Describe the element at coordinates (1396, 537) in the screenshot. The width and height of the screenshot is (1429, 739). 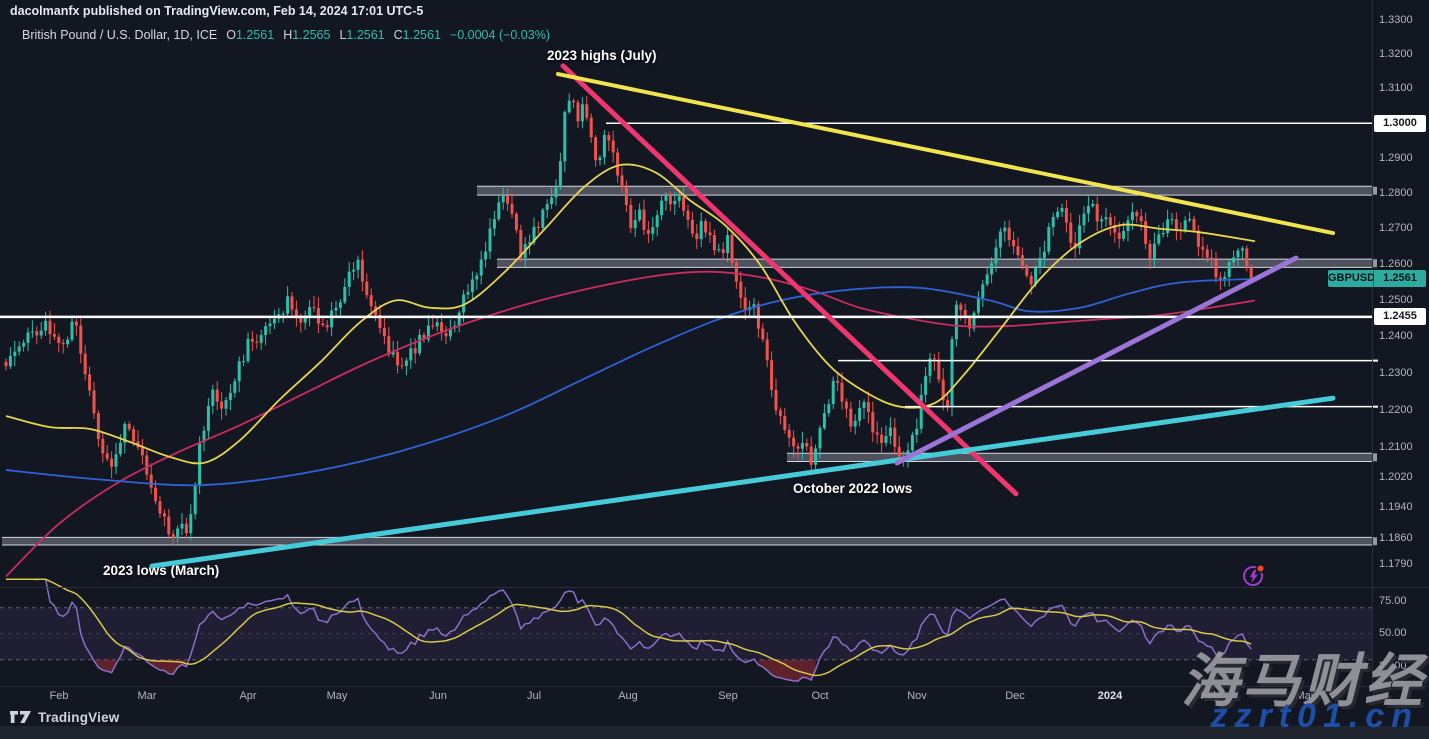
I see `price-tick: 1.1860` at that location.